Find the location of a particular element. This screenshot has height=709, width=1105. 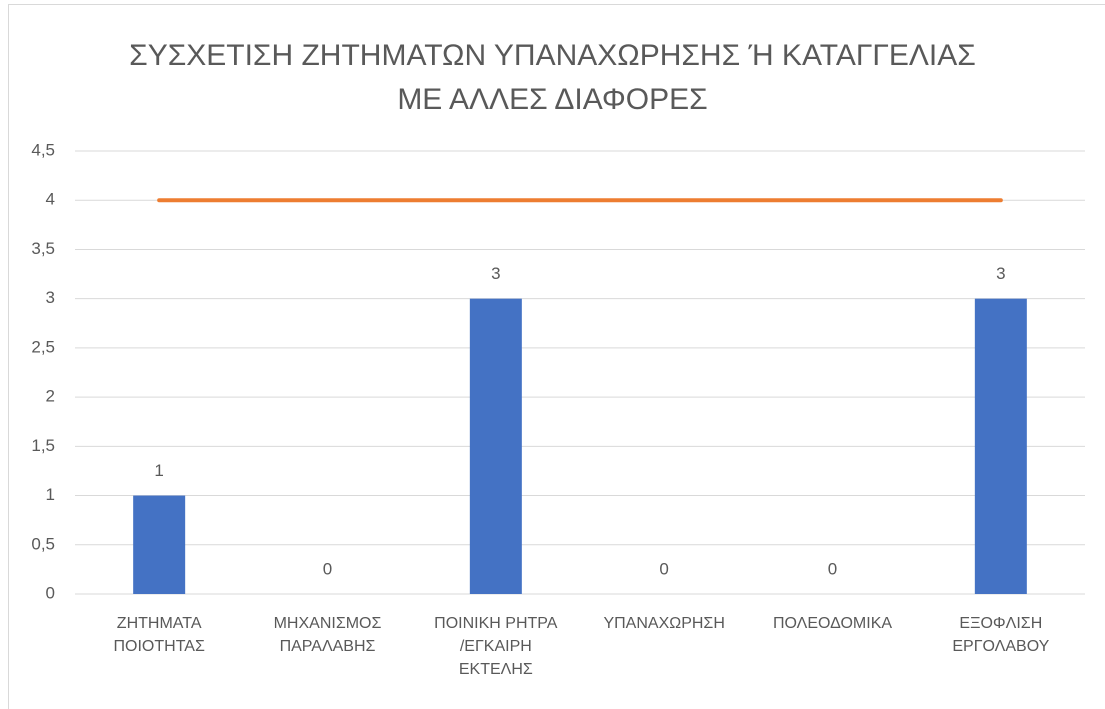

y-tick-label: 4,5 is located at coordinates (43, 149).